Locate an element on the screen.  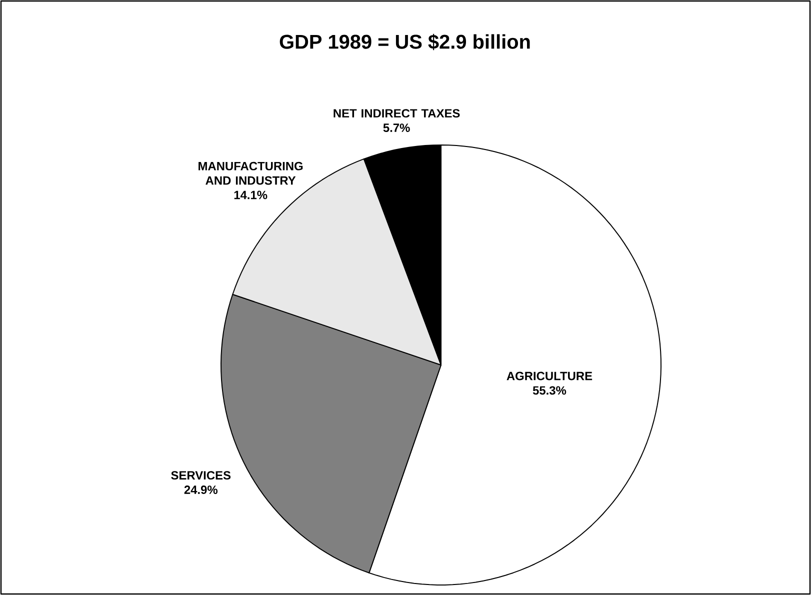
data-label: 24.9% is located at coordinates (201, 490).